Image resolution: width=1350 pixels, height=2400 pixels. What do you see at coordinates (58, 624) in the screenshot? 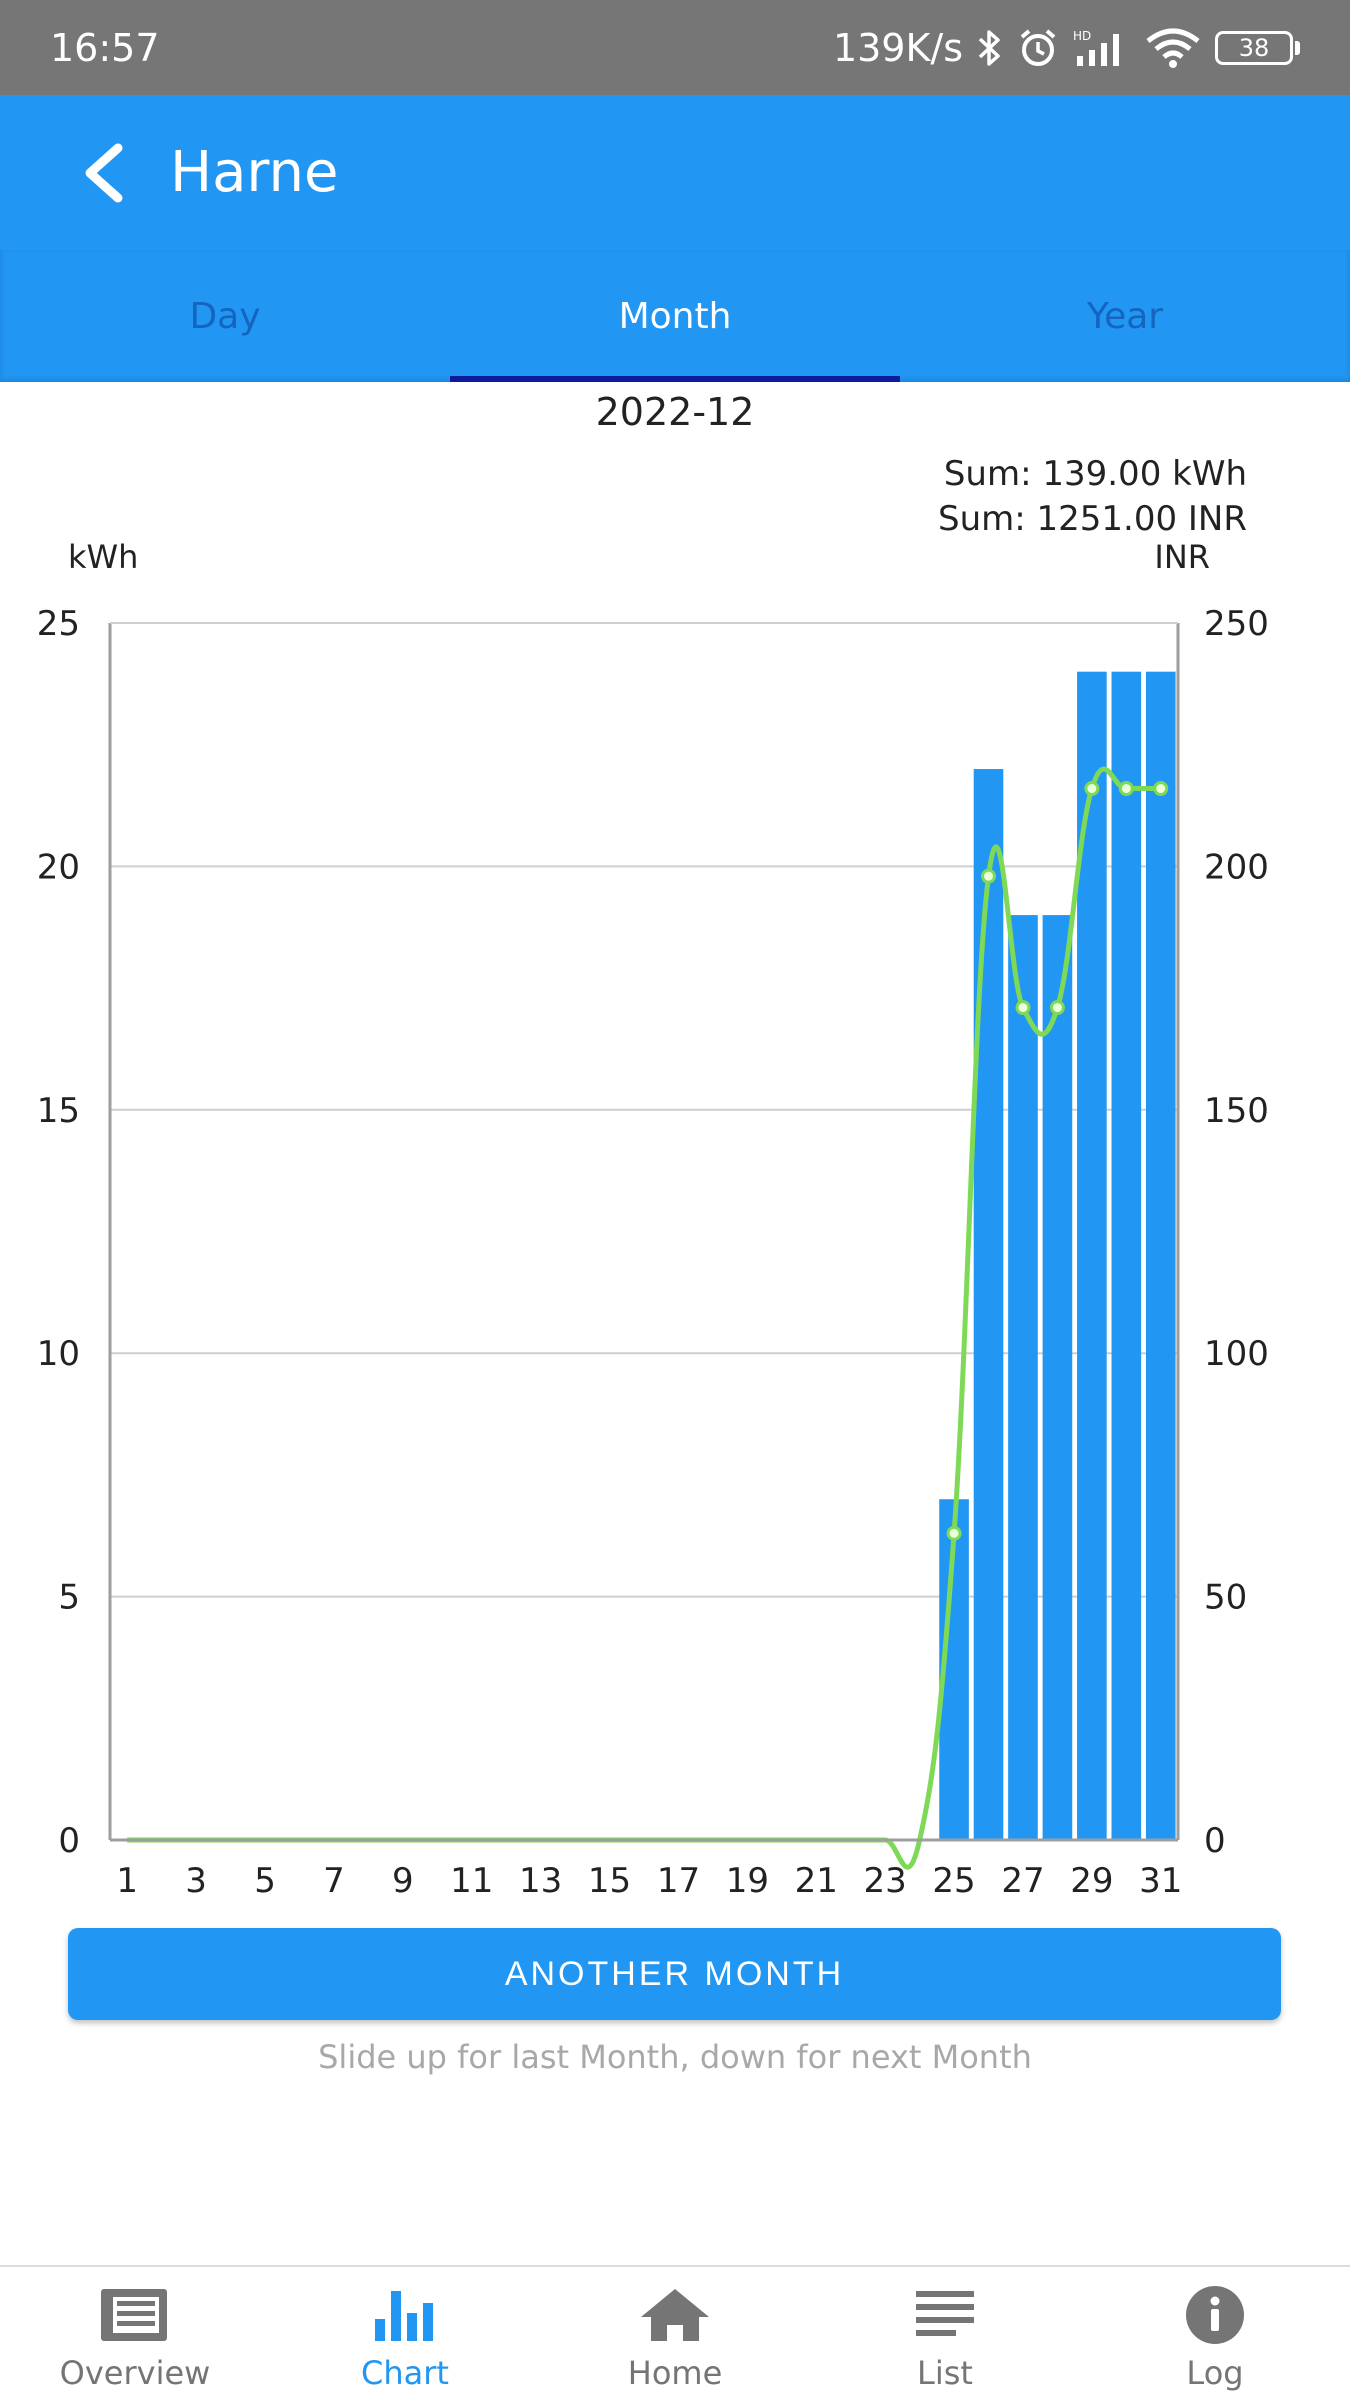
I see `left-tick-label: 25` at bounding box center [58, 624].